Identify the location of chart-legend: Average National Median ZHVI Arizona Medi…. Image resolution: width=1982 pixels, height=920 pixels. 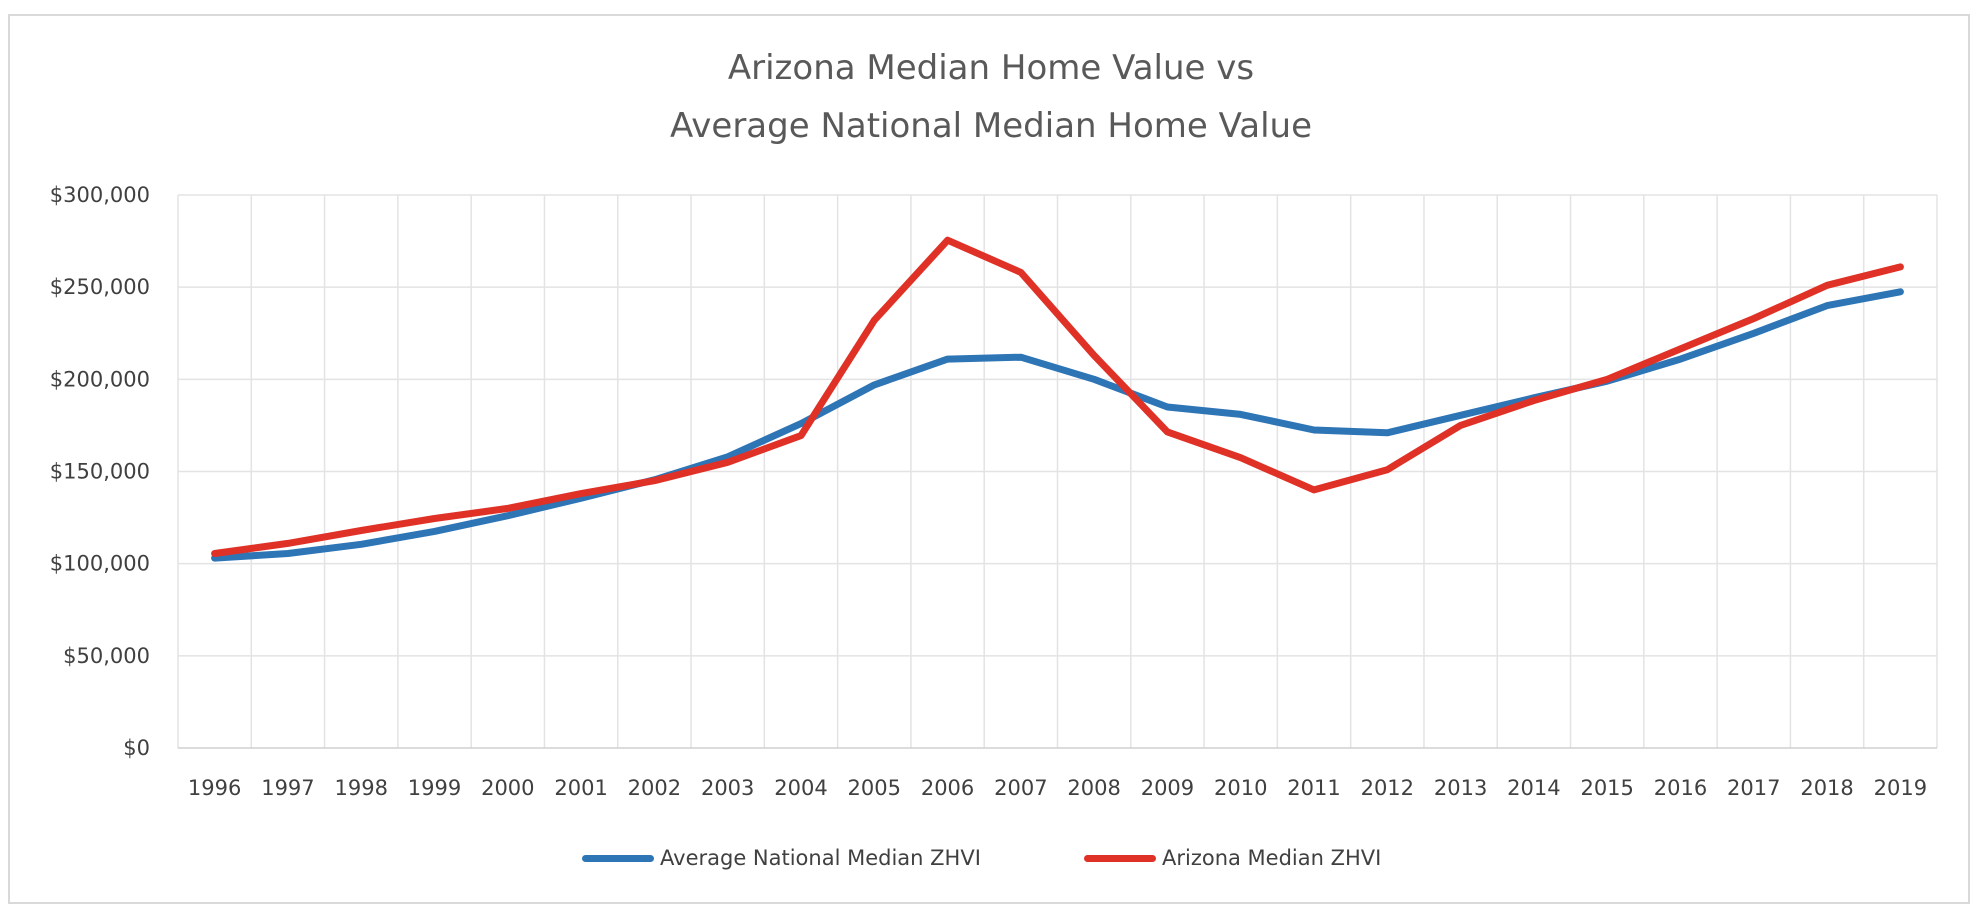
(991, 858).